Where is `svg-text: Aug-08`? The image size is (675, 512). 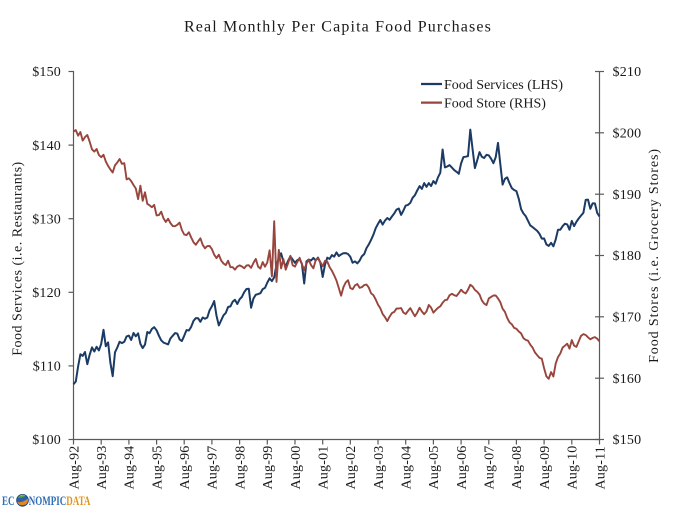
svg-text: Aug-08 is located at coordinates (517, 468).